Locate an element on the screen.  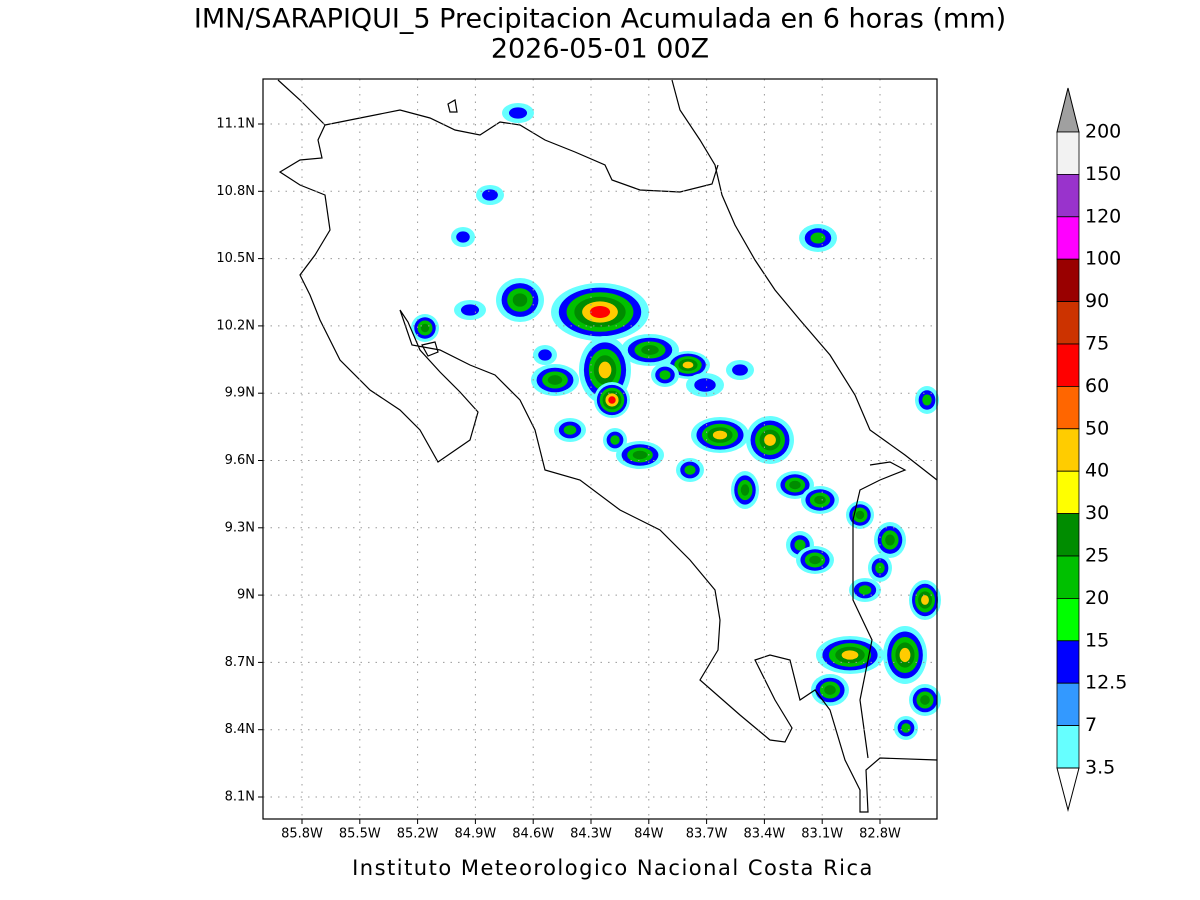
lon-tick-label: 83.4W is located at coordinates (764, 834).